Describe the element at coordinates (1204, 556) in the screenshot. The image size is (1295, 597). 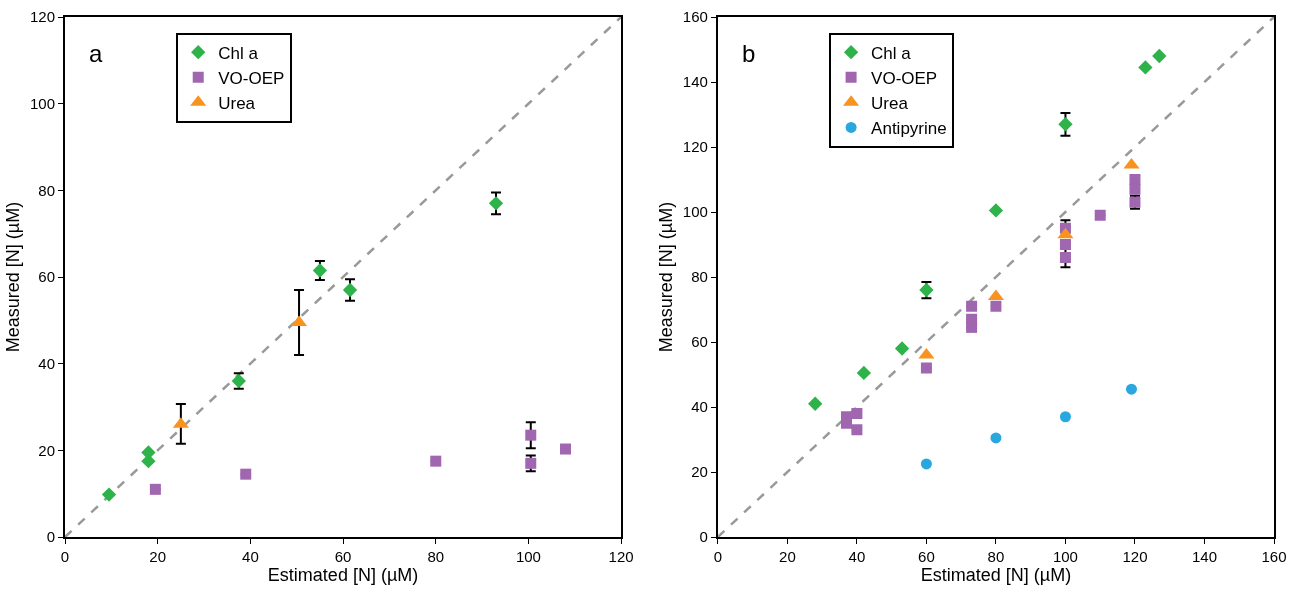
I see `x-tick-label: 140` at that location.